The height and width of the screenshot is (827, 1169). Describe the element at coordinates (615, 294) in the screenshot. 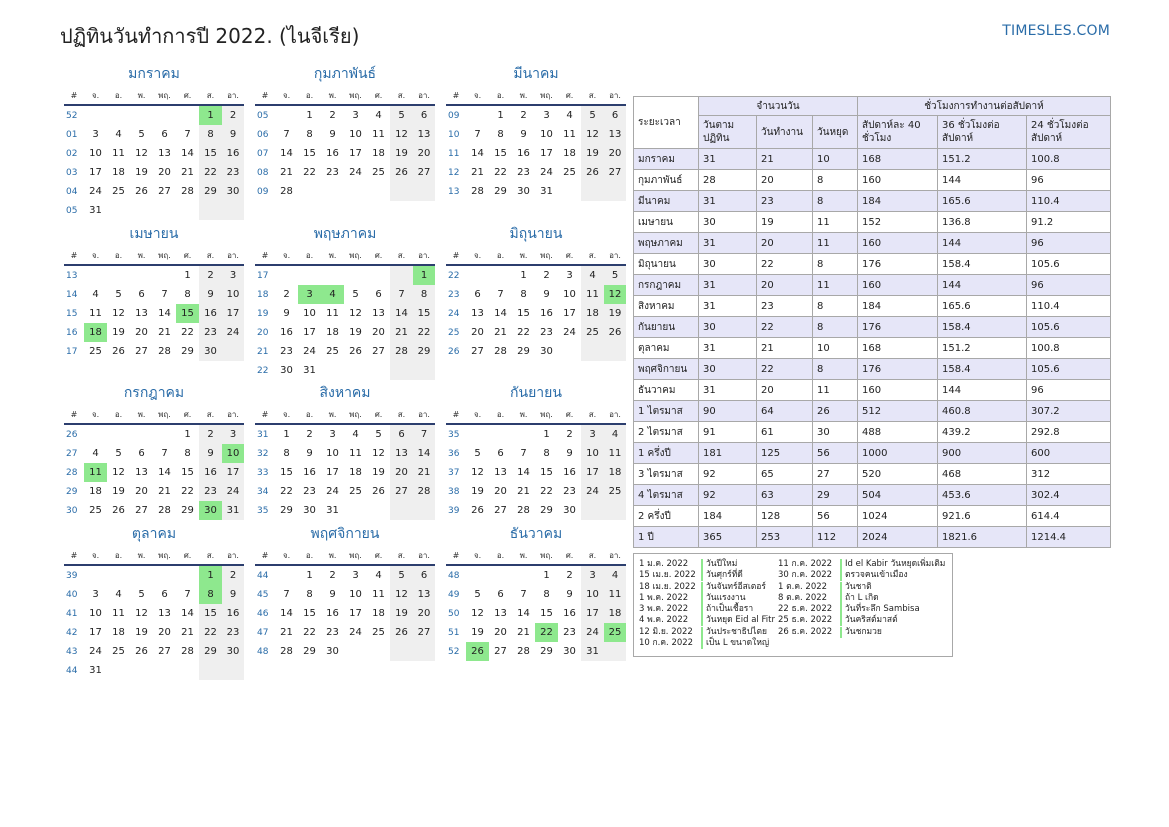

I see `holiday-day-cell: 12` at that location.